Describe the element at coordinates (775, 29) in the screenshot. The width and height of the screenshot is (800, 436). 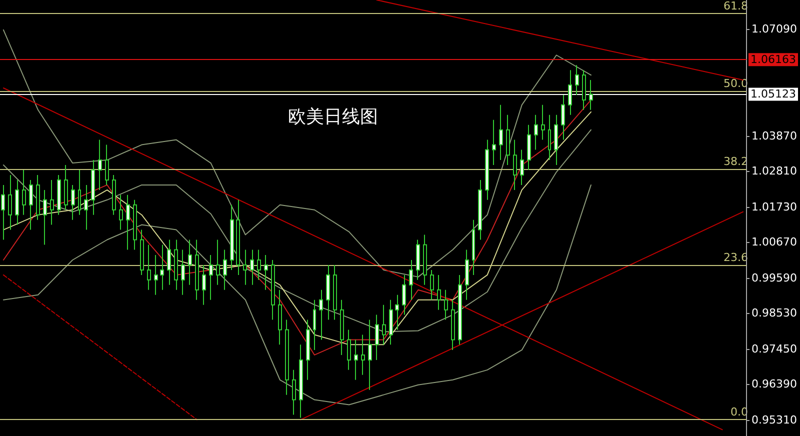
I see `y-tick-label: 1.07090` at that location.